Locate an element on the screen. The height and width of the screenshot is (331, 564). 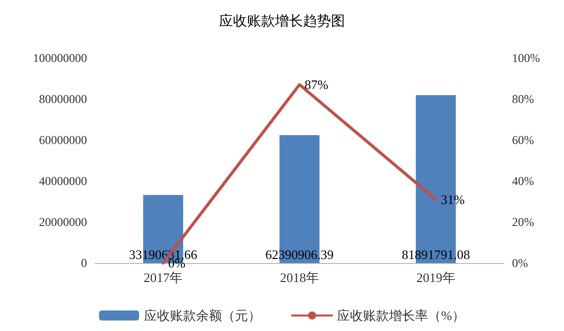
y2-tick-label: 100% is located at coordinates (526, 58).